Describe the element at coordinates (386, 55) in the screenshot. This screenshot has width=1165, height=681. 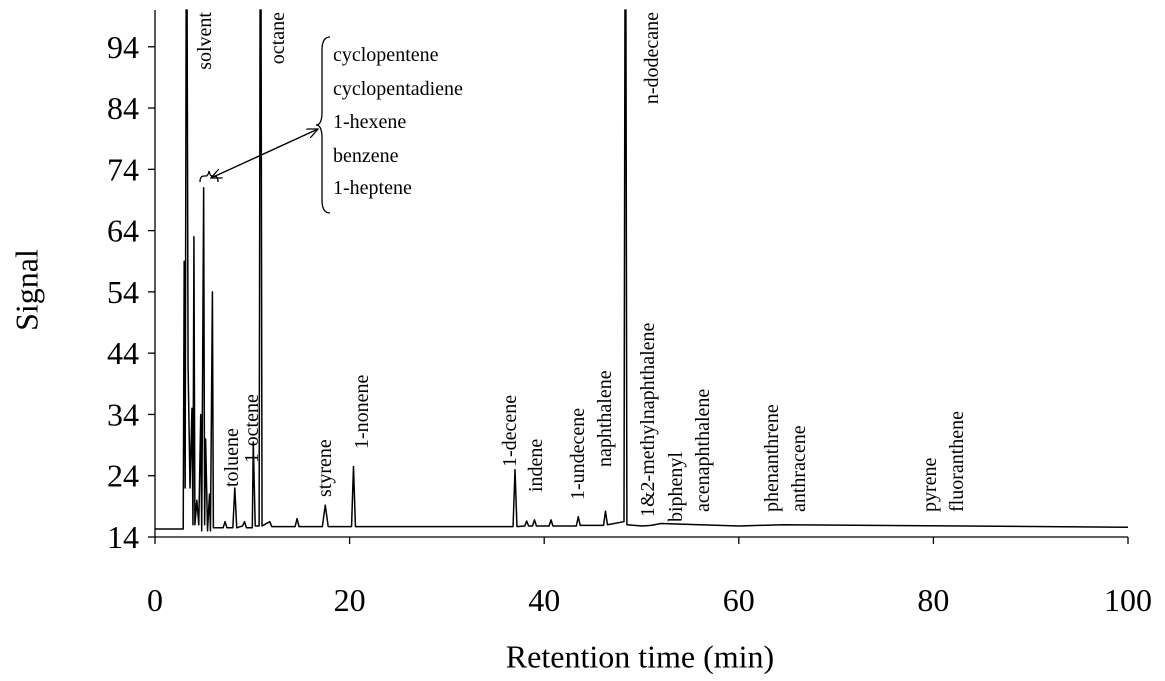
I see `bracket-label: cyclopentene` at that location.